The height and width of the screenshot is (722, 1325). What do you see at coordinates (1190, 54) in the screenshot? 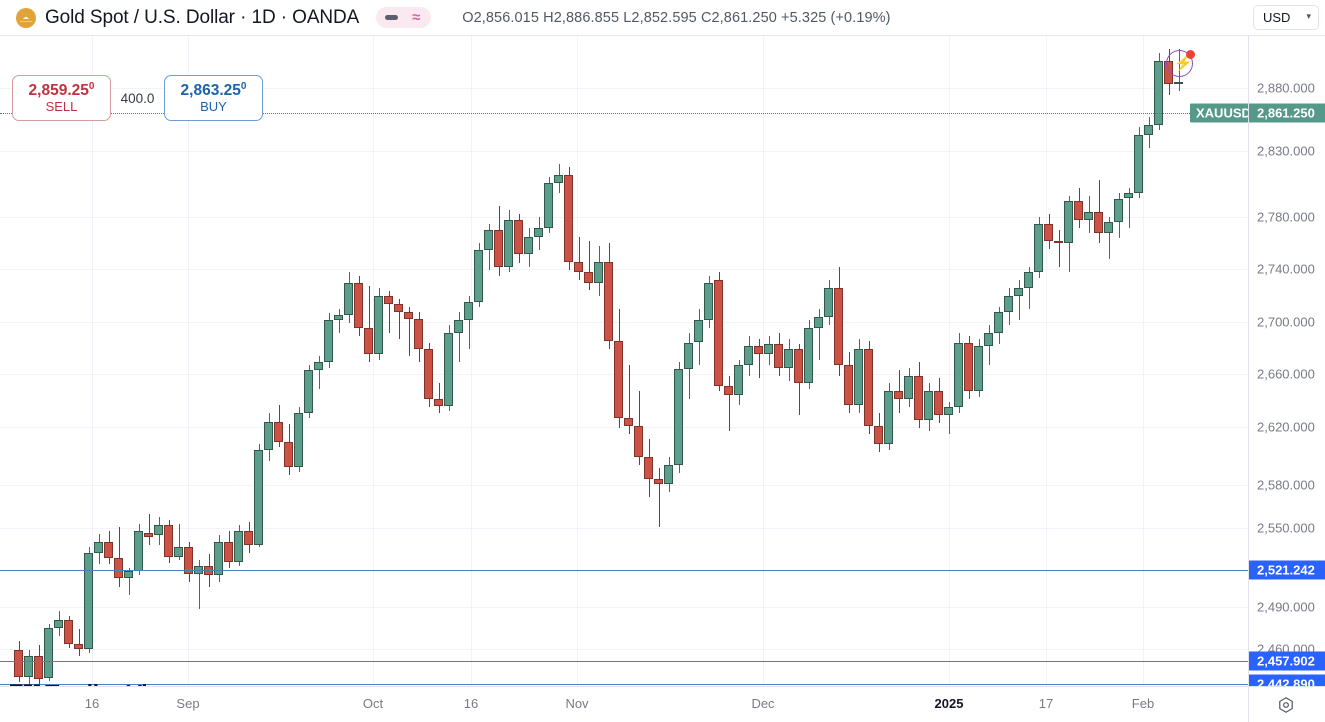
I see `notification-dot` at bounding box center [1190, 54].